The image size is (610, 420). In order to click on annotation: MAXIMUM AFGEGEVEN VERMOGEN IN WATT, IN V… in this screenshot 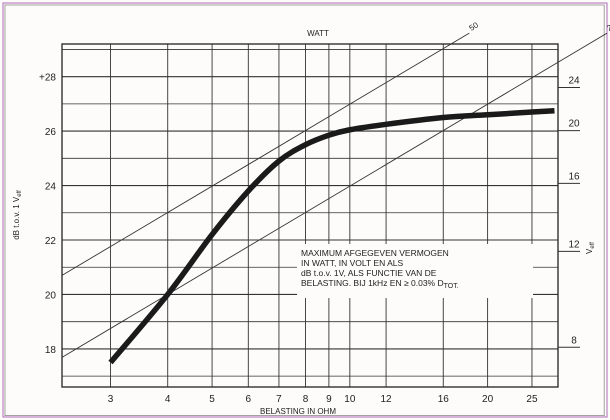, I will do `click(415, 271)`.